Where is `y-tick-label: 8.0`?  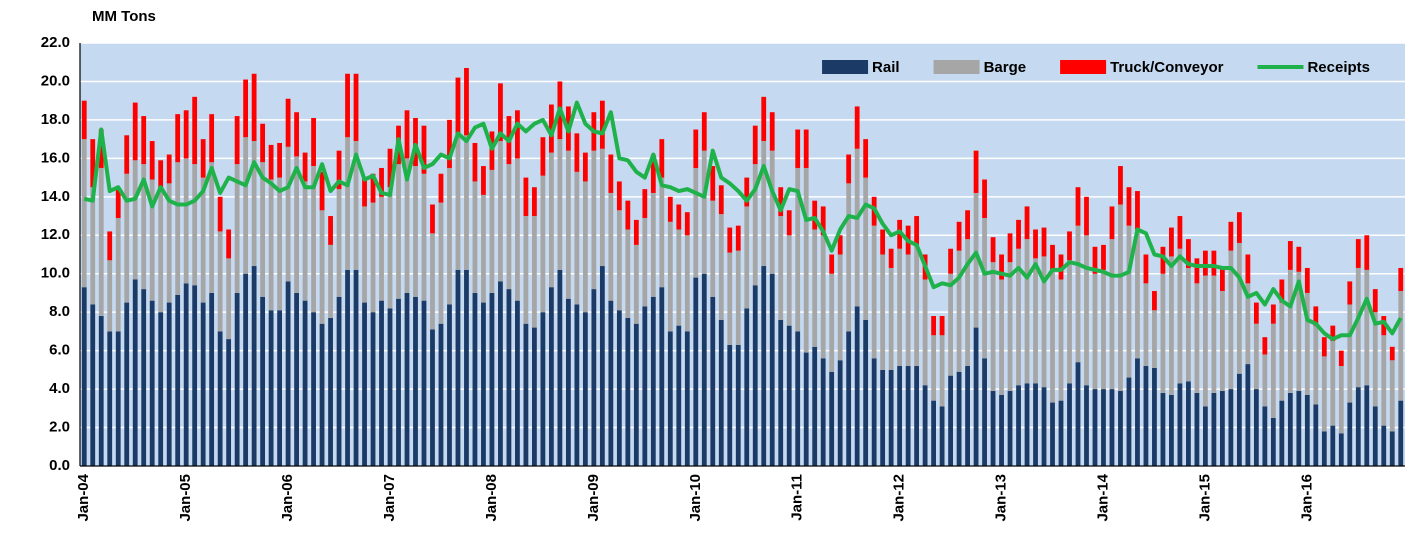
y-tick-label: 8.0 is located at coordinates (59, 311).